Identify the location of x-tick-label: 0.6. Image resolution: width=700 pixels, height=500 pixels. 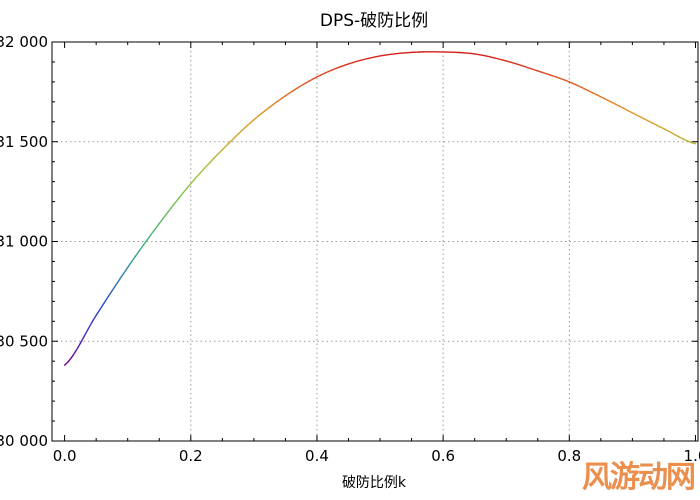
(443, 456).